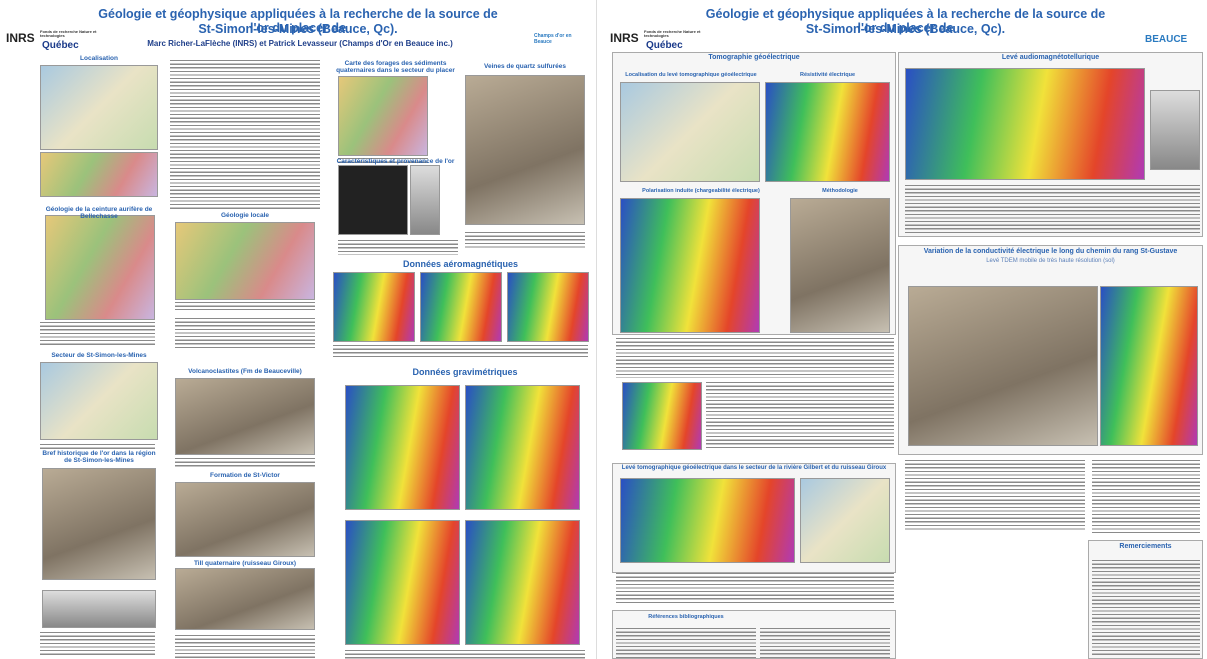 The height and width of the screenshot is (659, 1207). What do you see at coordinates (99, 355) in the screenshot?
I see `section-heading: Secteur de St-Simon-les-Mines` at bounding box center [99, 355].